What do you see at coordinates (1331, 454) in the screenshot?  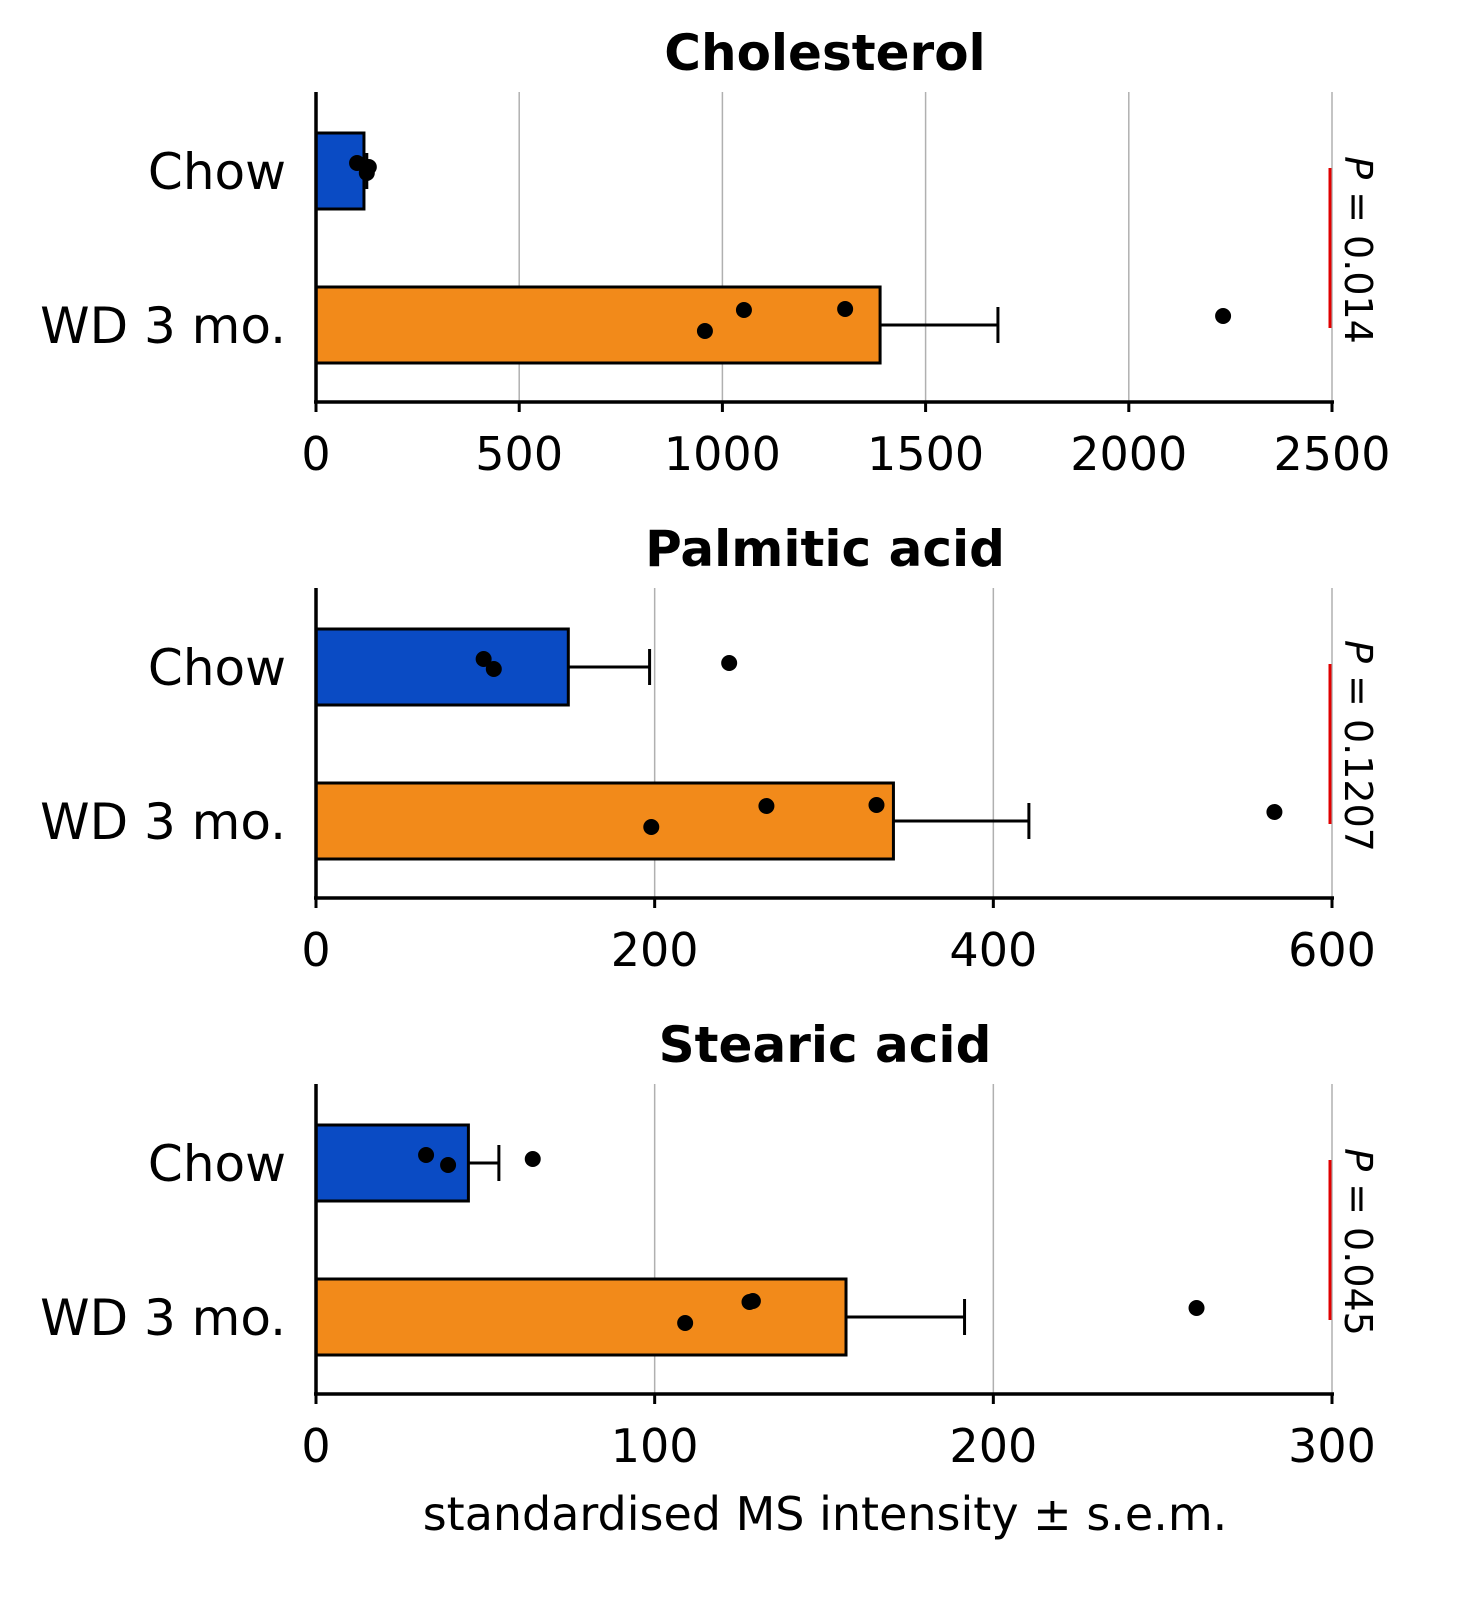 I see `x-tick-label: 2500` at bounding box center [1331, 454].